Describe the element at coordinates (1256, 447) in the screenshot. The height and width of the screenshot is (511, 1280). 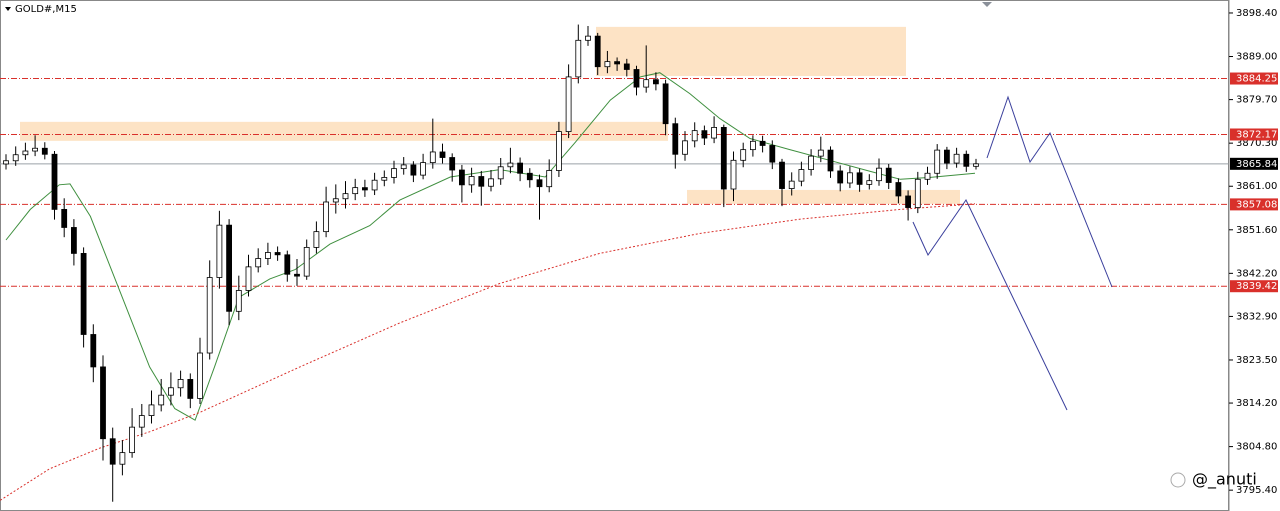
I see `y-tick-label: 3804.80` at that location.